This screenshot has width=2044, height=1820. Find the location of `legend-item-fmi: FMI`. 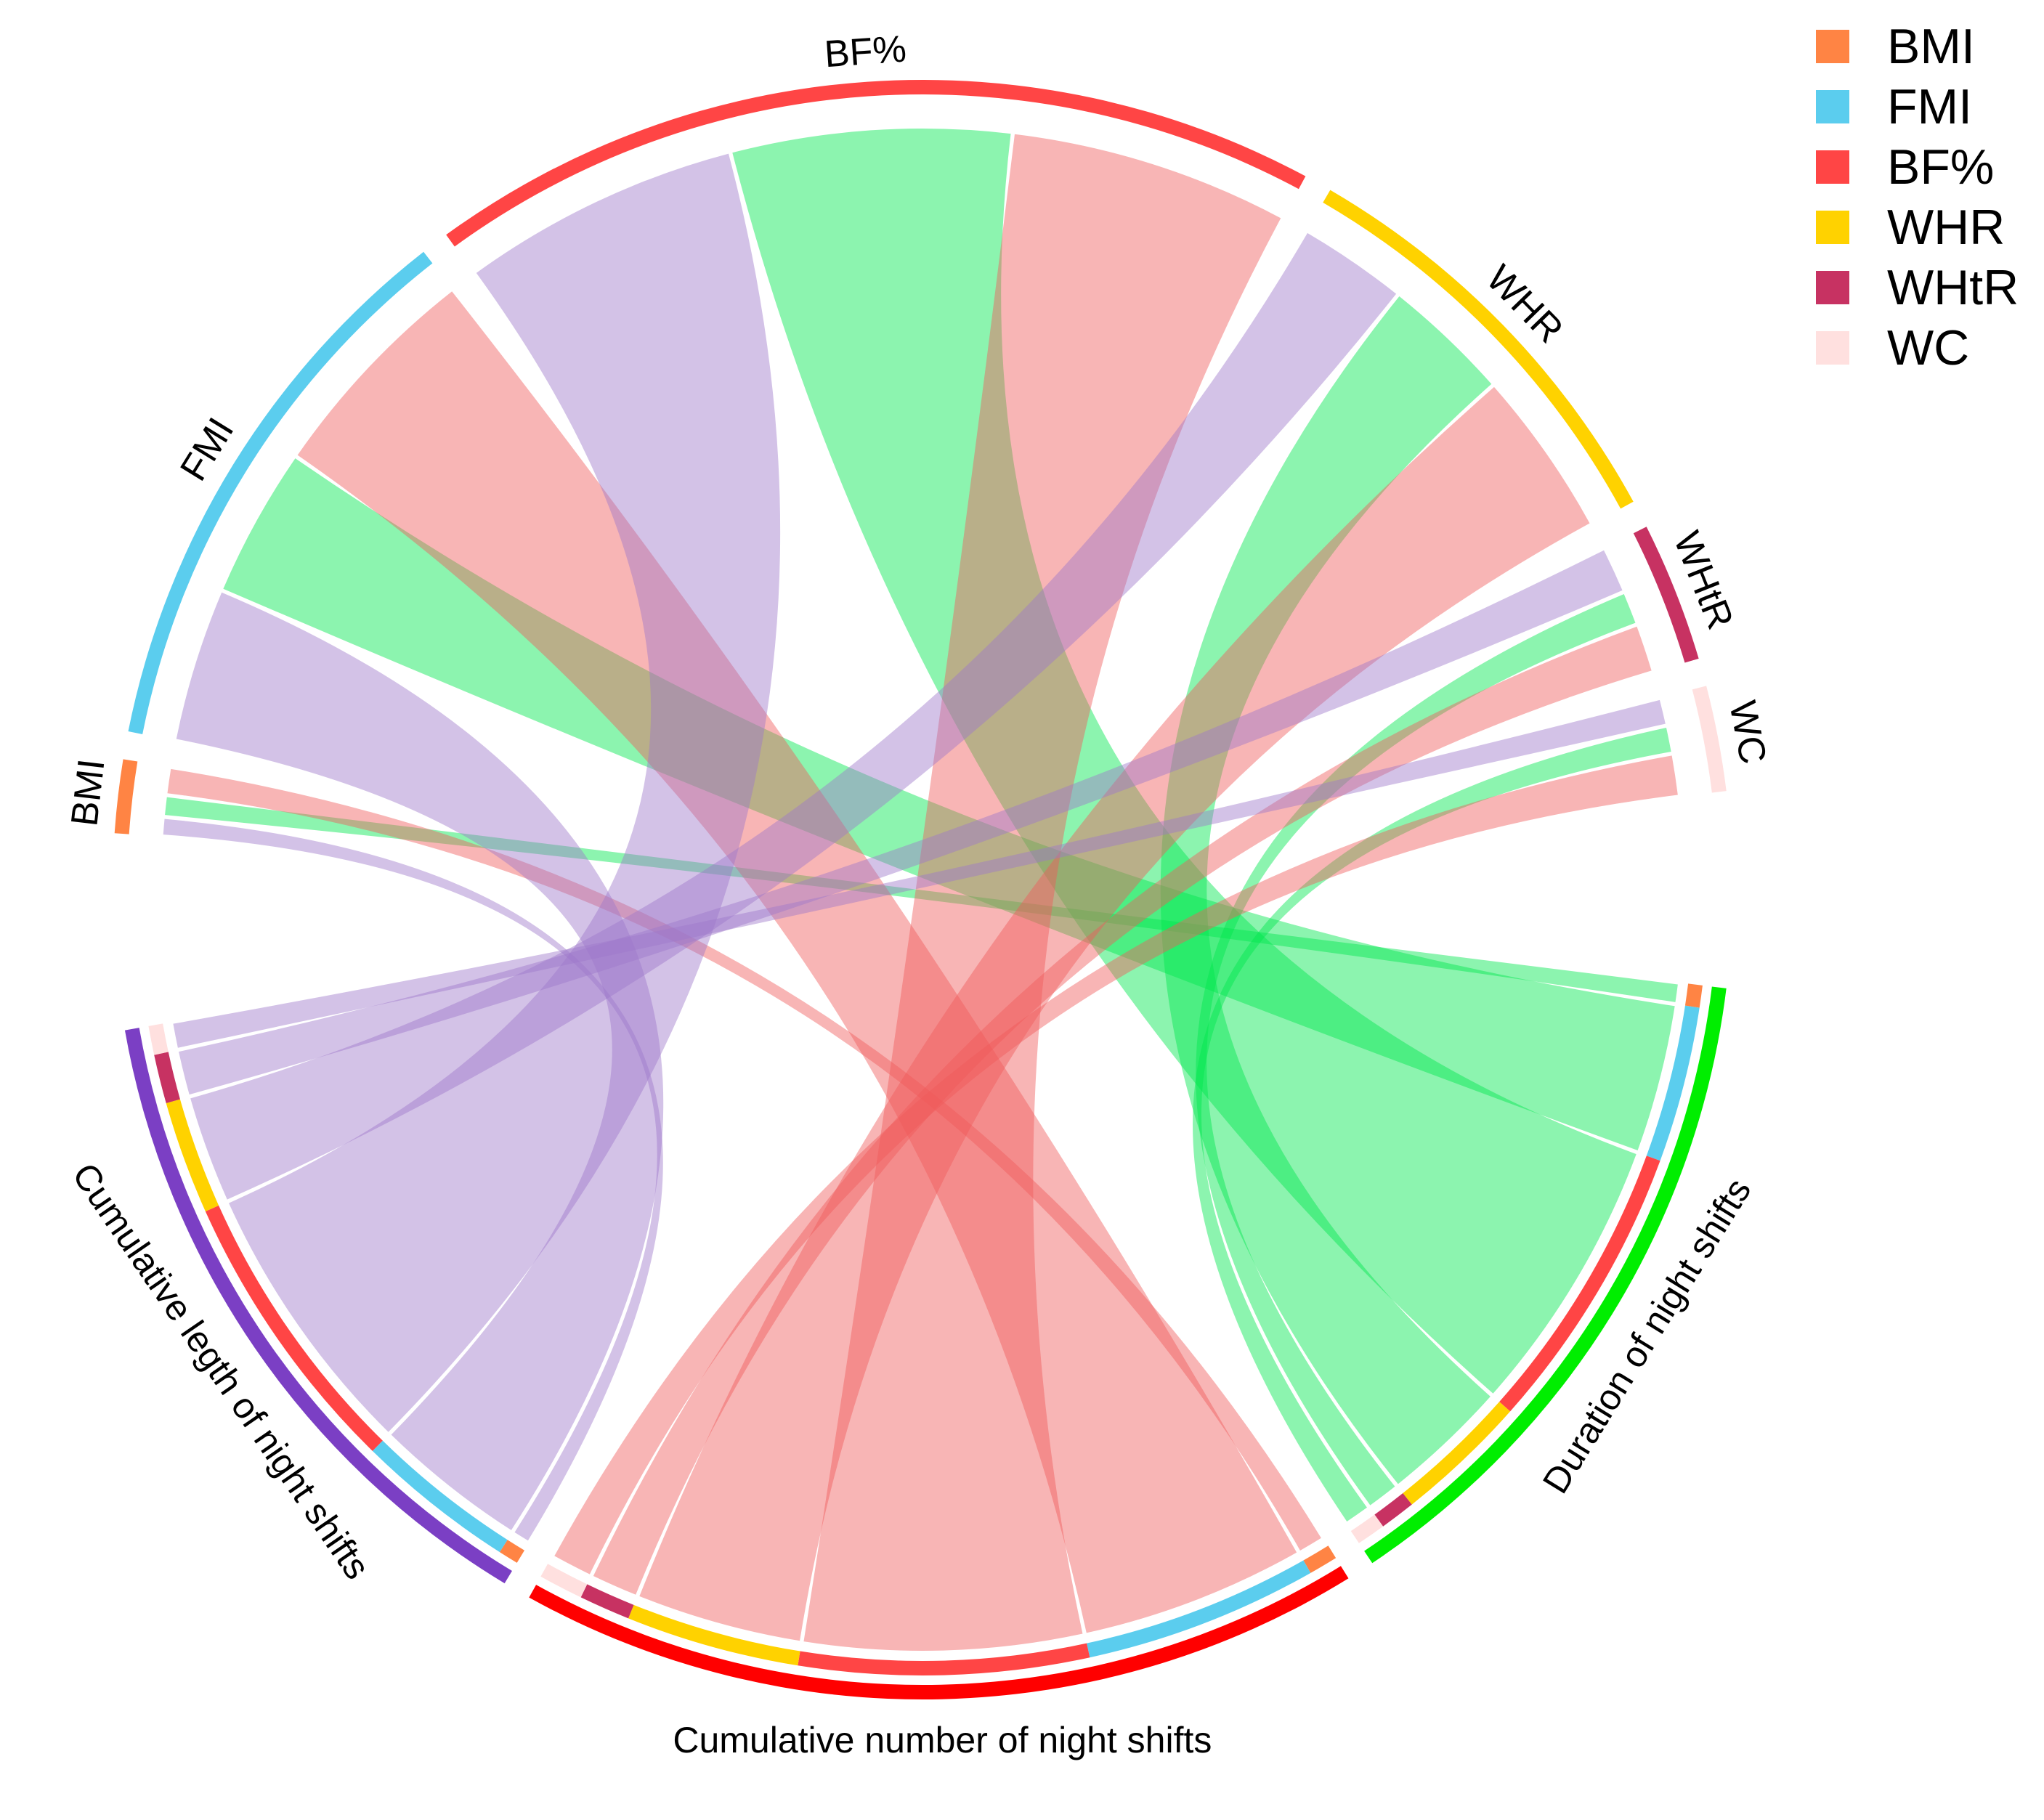

legend-item-fmi: FMI is located at coordinates (1917, 106).